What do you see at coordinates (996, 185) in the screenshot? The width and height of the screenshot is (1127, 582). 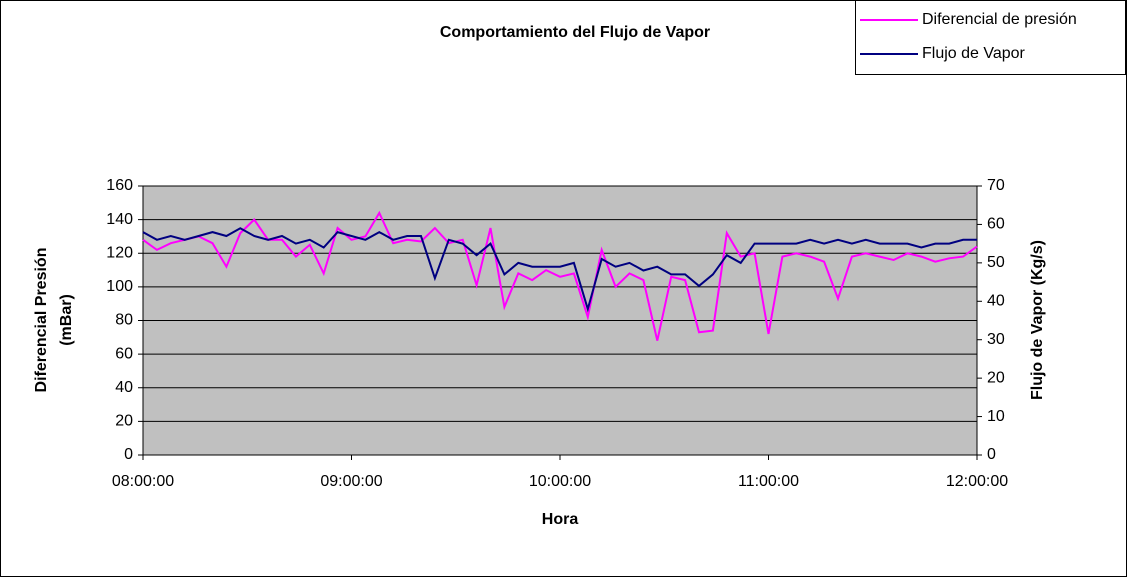 I see `y2-tick-label: 70` at bounding box center [996, 185].